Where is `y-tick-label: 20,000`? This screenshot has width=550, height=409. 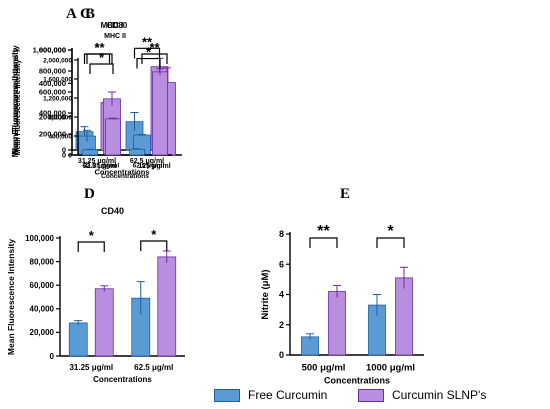 y-tick-label: 20,000 is located at coordinates (42, 332).